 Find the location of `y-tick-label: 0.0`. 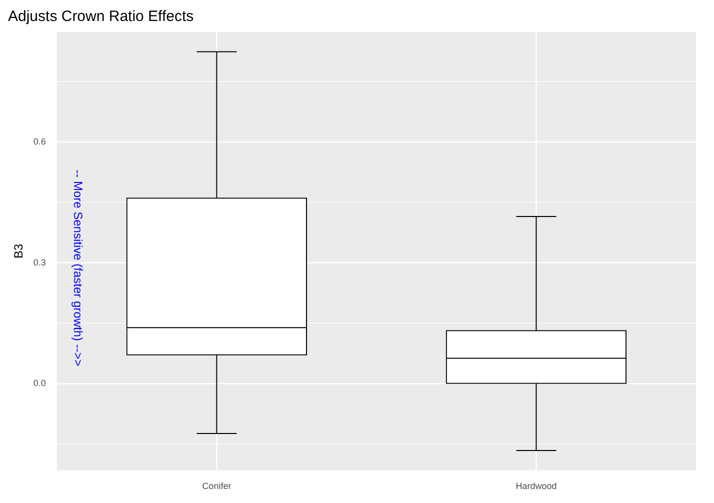

y-tick-label: 0.0 is located at coordinates (39, 383).